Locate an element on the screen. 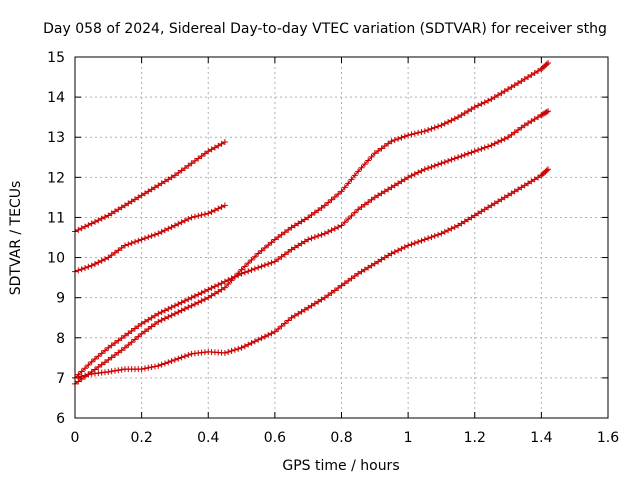 The height and width of the screenshot is (480, 640). x-tick-label: 0.8 is located at coordinates (341, 438).